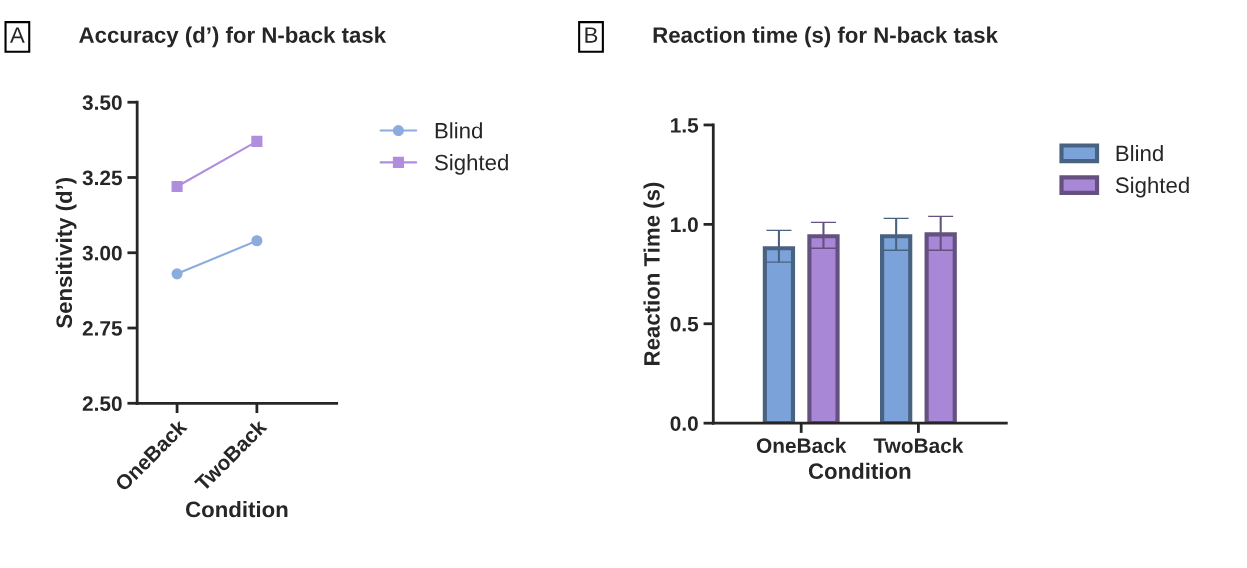  I want to click on y-tick-label: 1.5, so click(685, 125).